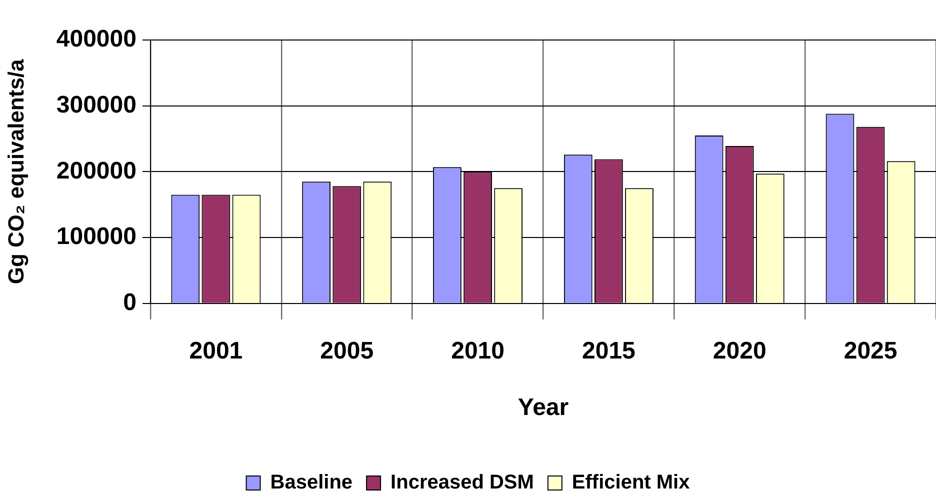 This screenshot has width=936, height=503. Describe the element at coordinates (129, 302) in the screenshot. I see `y-tick-label: 0` at that location.